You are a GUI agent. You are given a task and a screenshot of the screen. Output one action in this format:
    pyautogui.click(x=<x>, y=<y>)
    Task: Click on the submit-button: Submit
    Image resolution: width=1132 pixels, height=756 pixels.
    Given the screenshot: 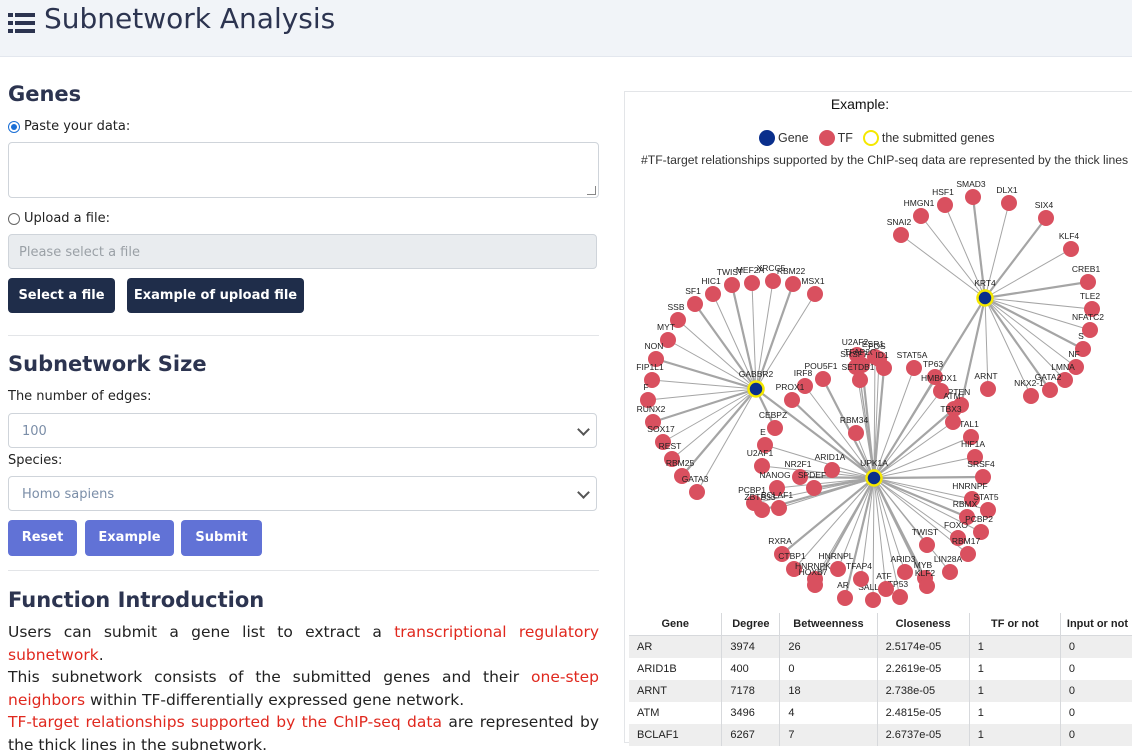 What is the action you would take?
    pyautogui.click(x=221, y=538)
    